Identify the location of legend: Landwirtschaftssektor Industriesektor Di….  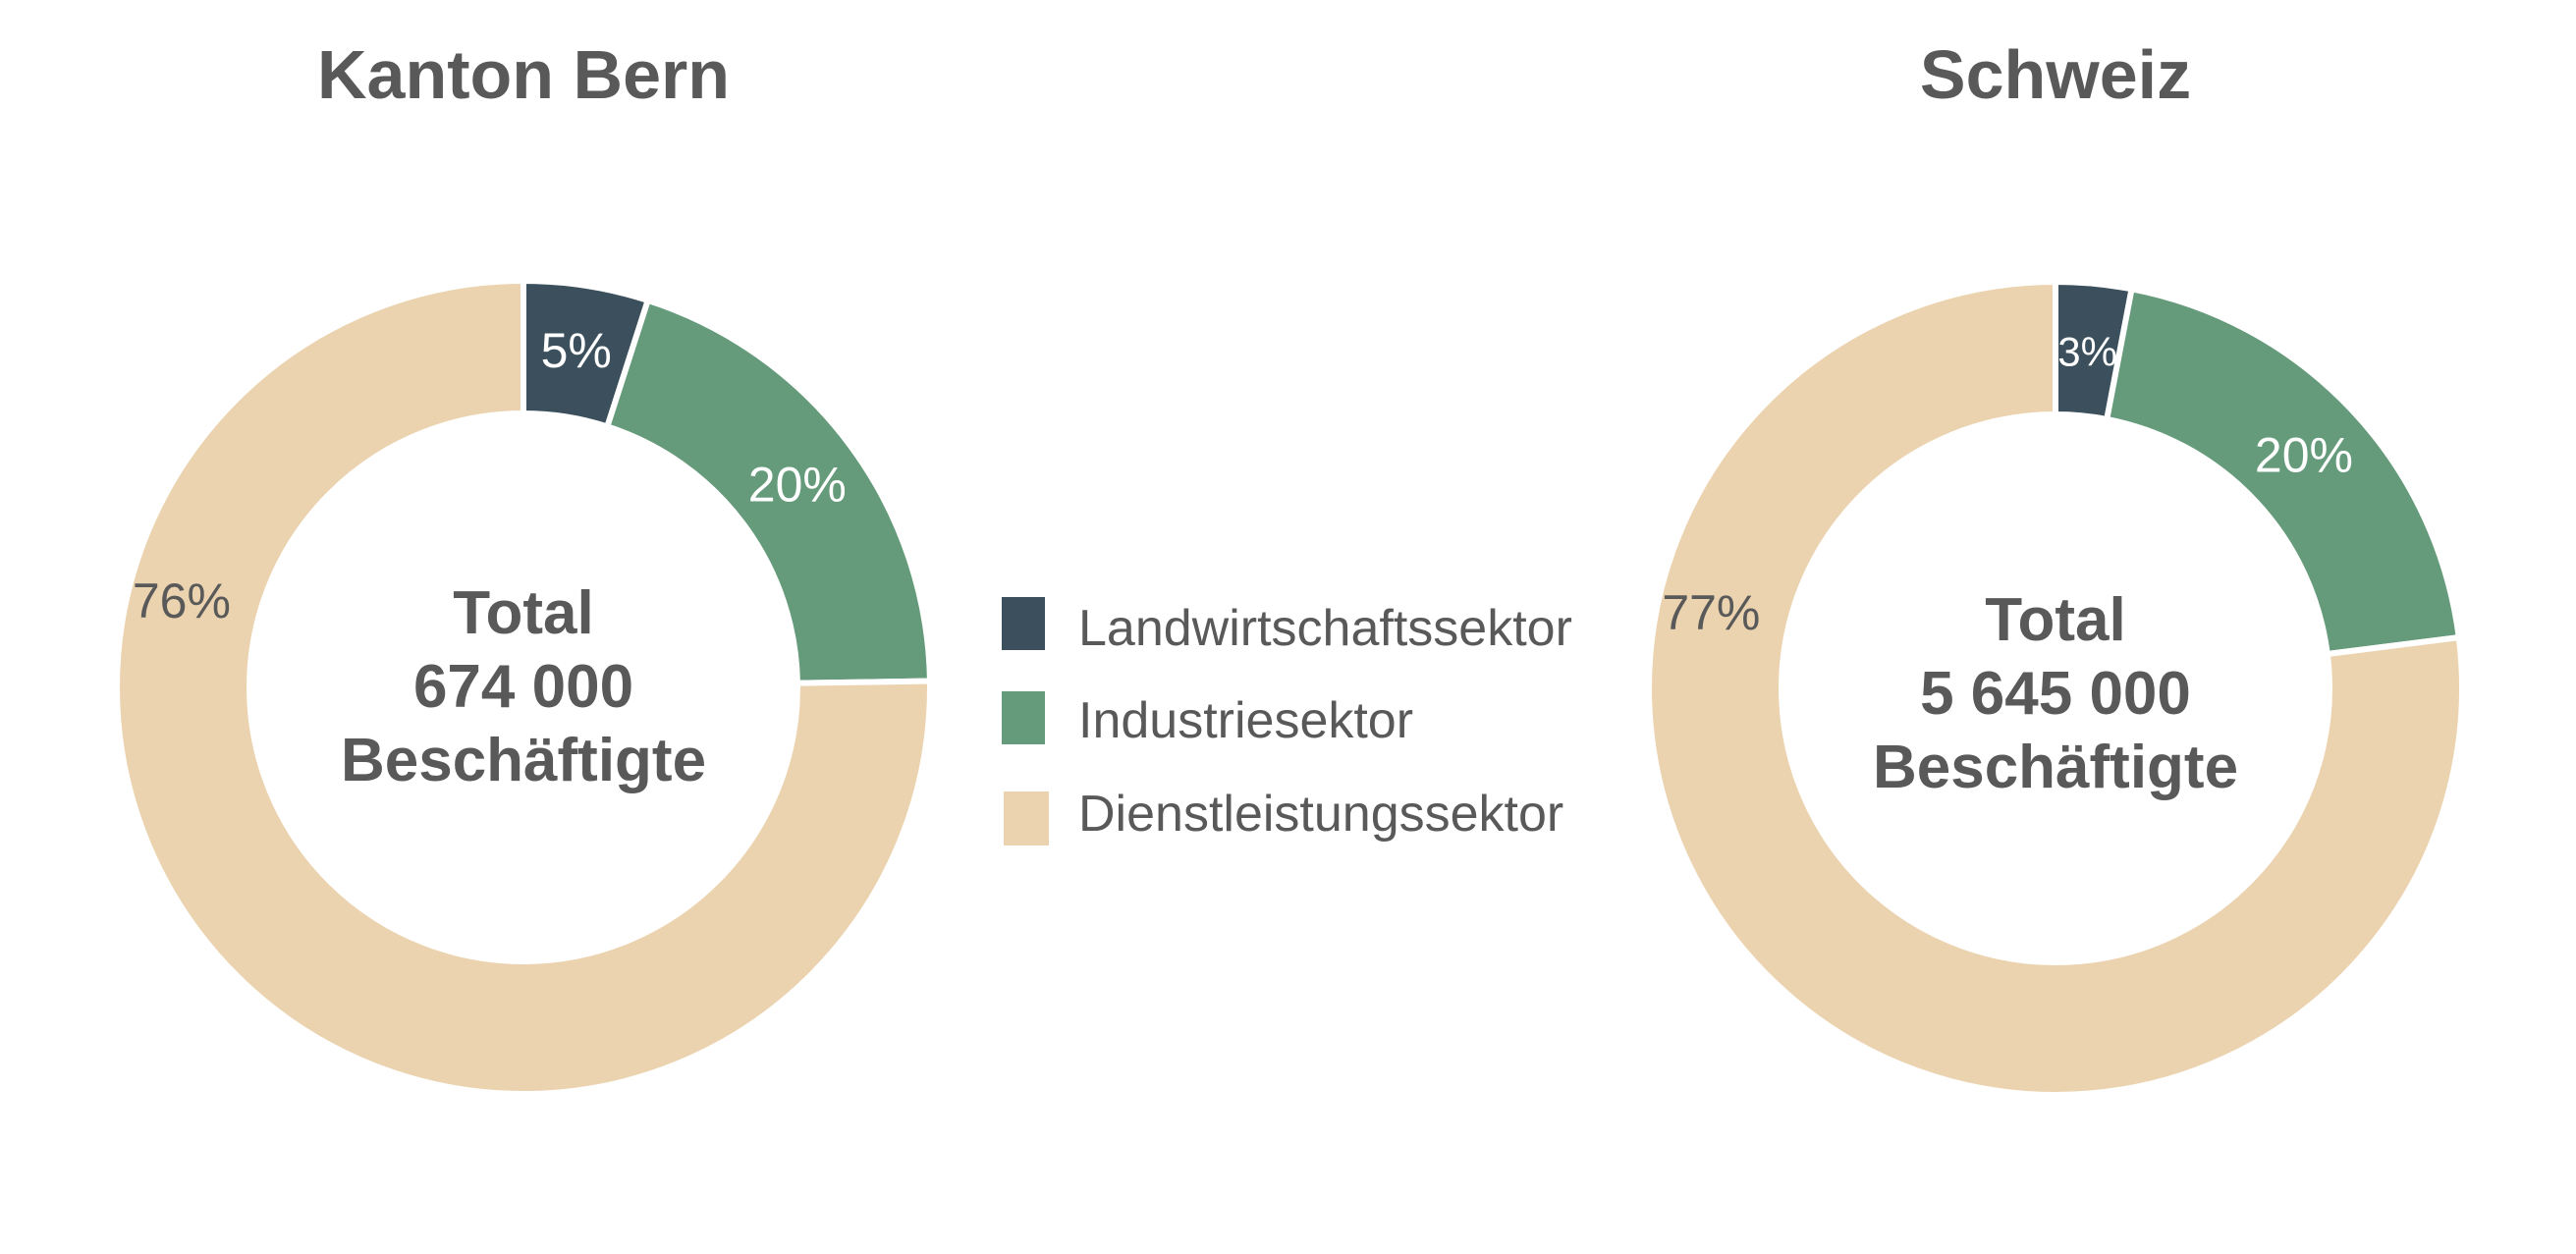
(1287, 721).